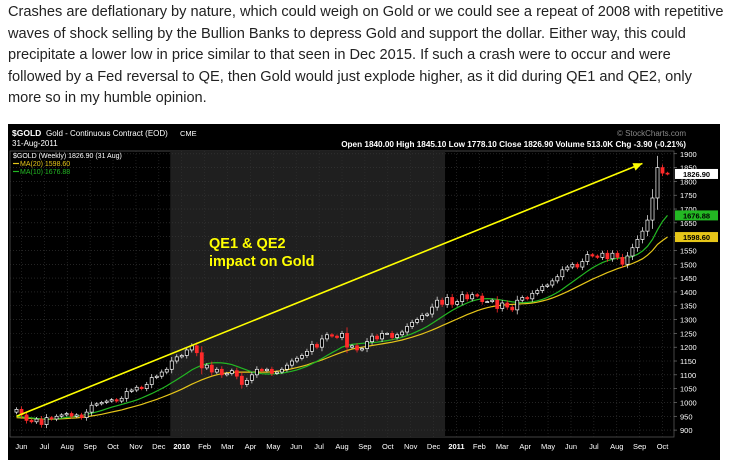 The image size is (732, 465). What do you see at coordinates (434, 446) in the screenshot?
I see `x-tick-label: Dec` at bounding box center [434, 446].